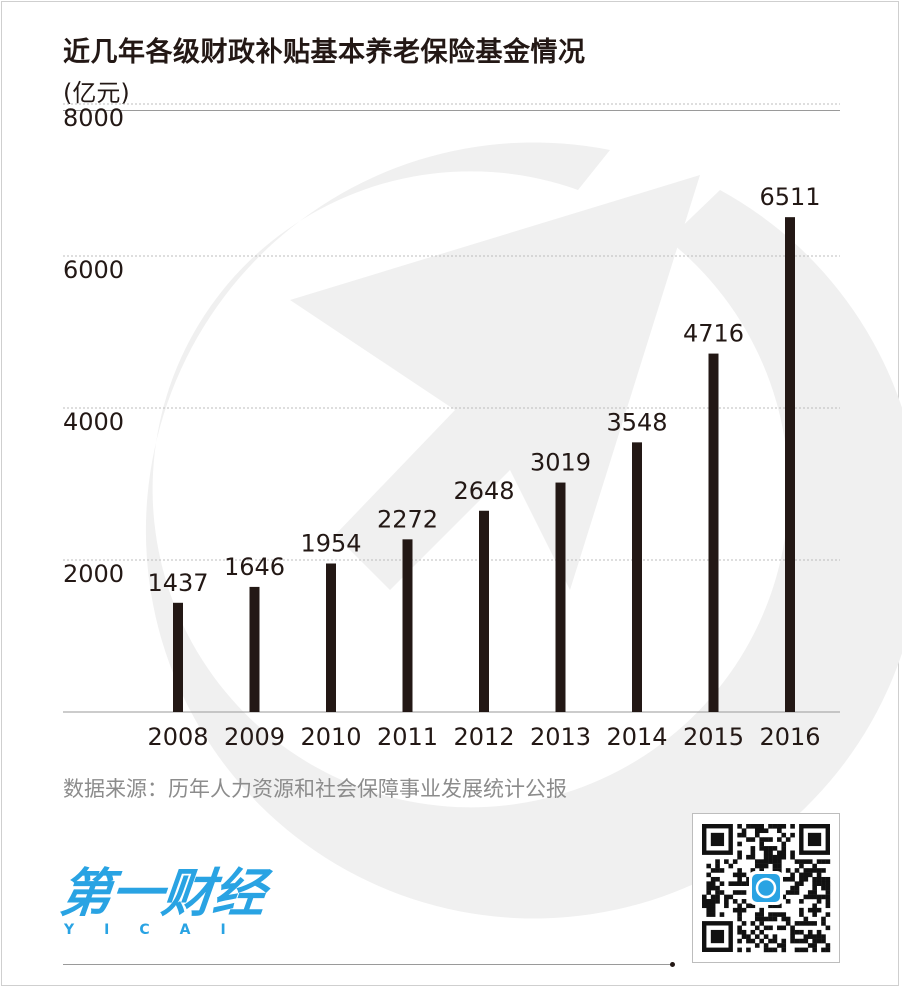 The width and height of the screenshot is (902, 989). I want to click on x-tick-labels: 2008 2009 2010 2011 2012 2013 2014 2015 2016, so click(483, 737).